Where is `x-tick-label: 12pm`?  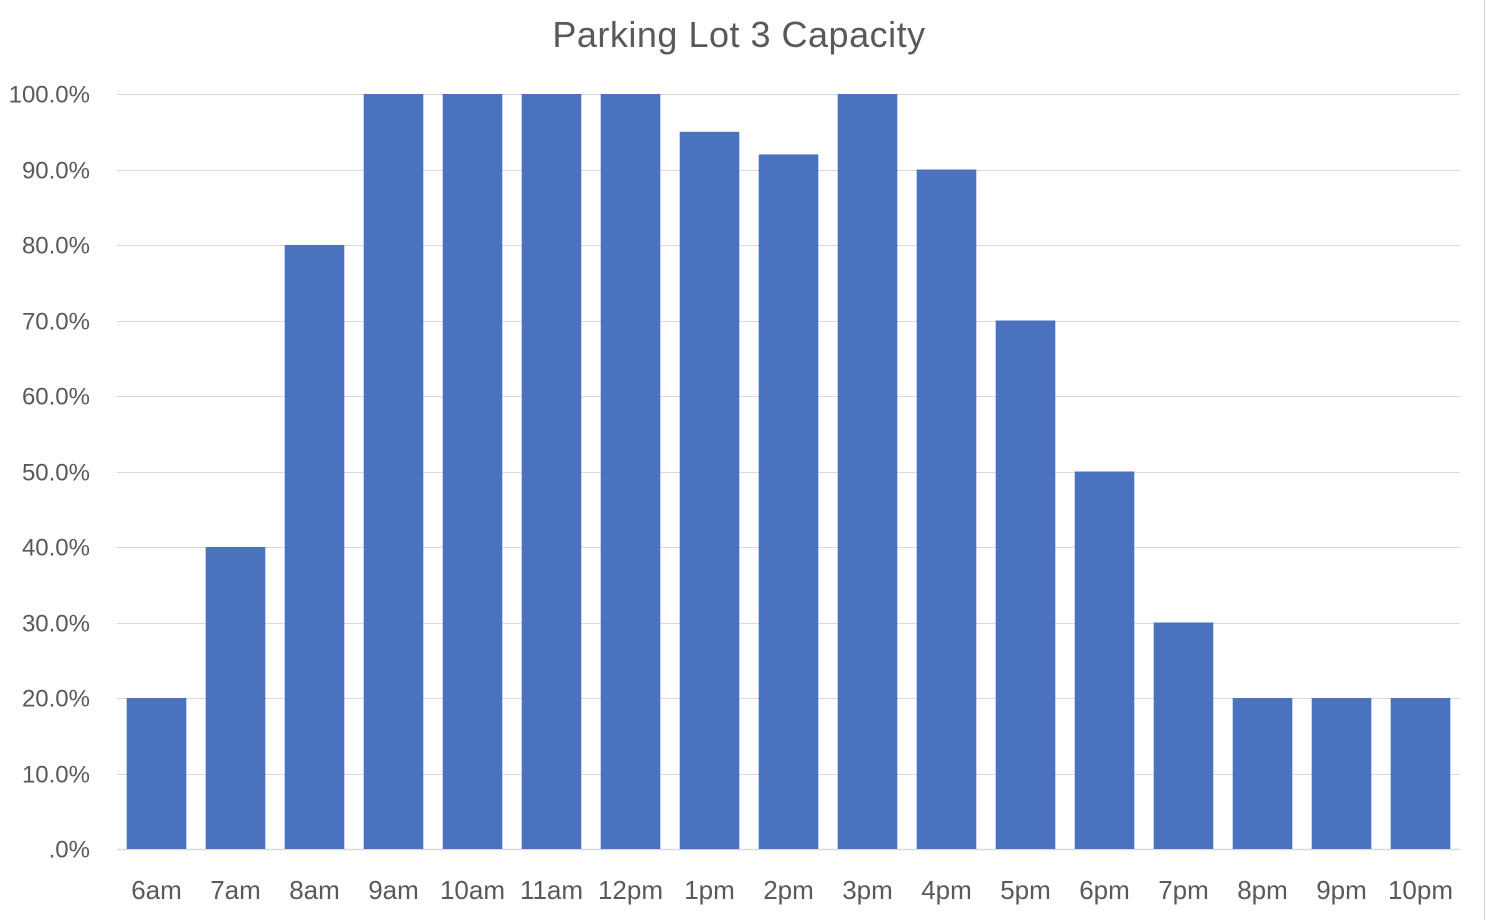
x-tick-label: 12pm is located at coordinates (630, 890).